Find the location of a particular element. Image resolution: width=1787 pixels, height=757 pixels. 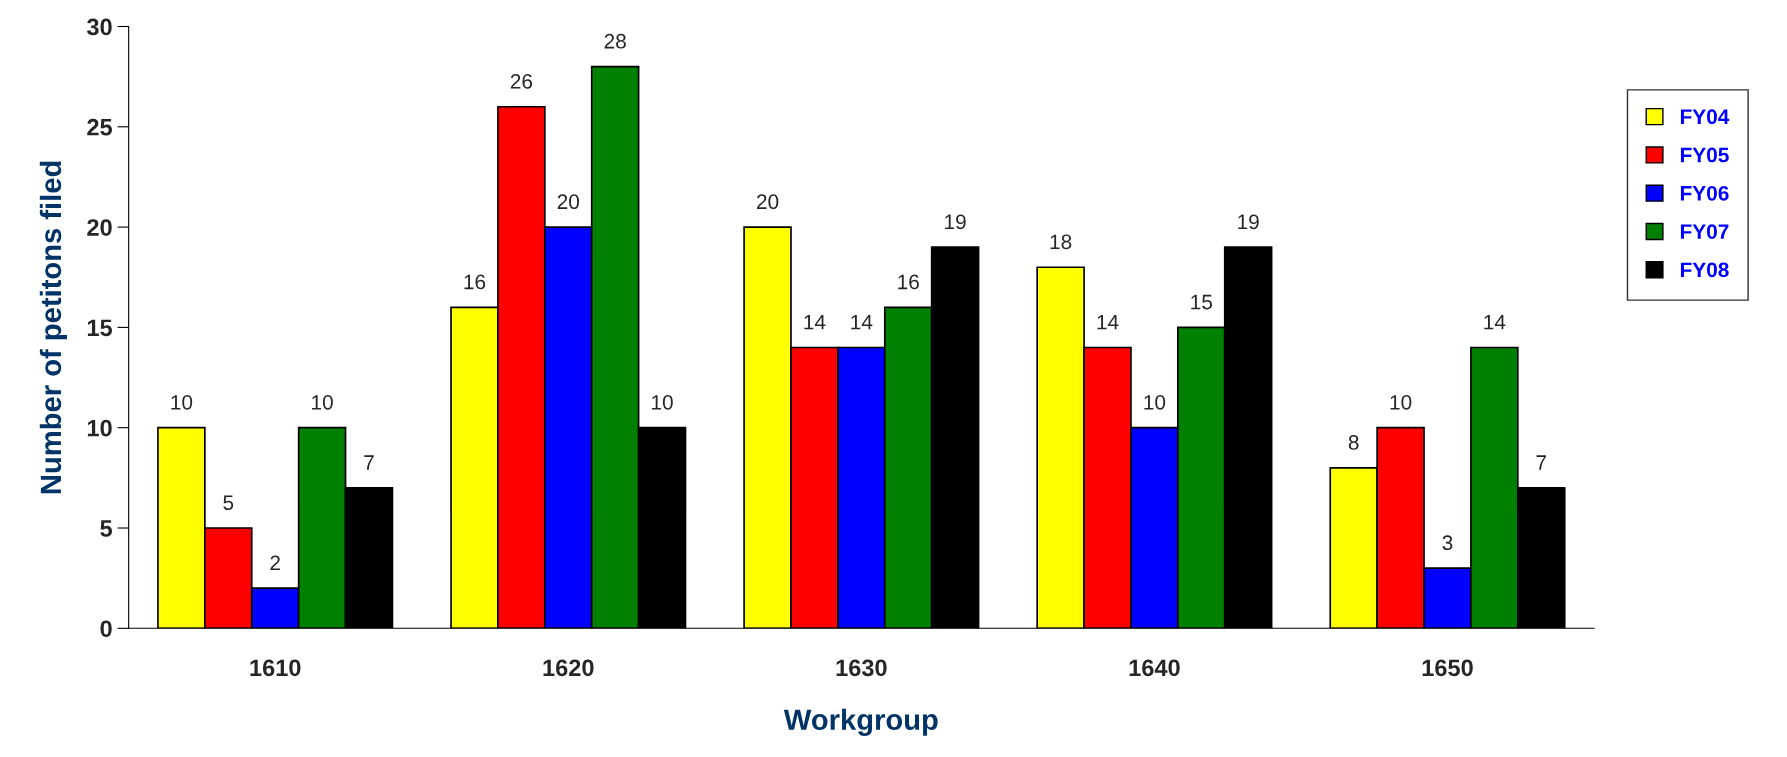

data-label: 8 is located at coordinates (1353, 442).